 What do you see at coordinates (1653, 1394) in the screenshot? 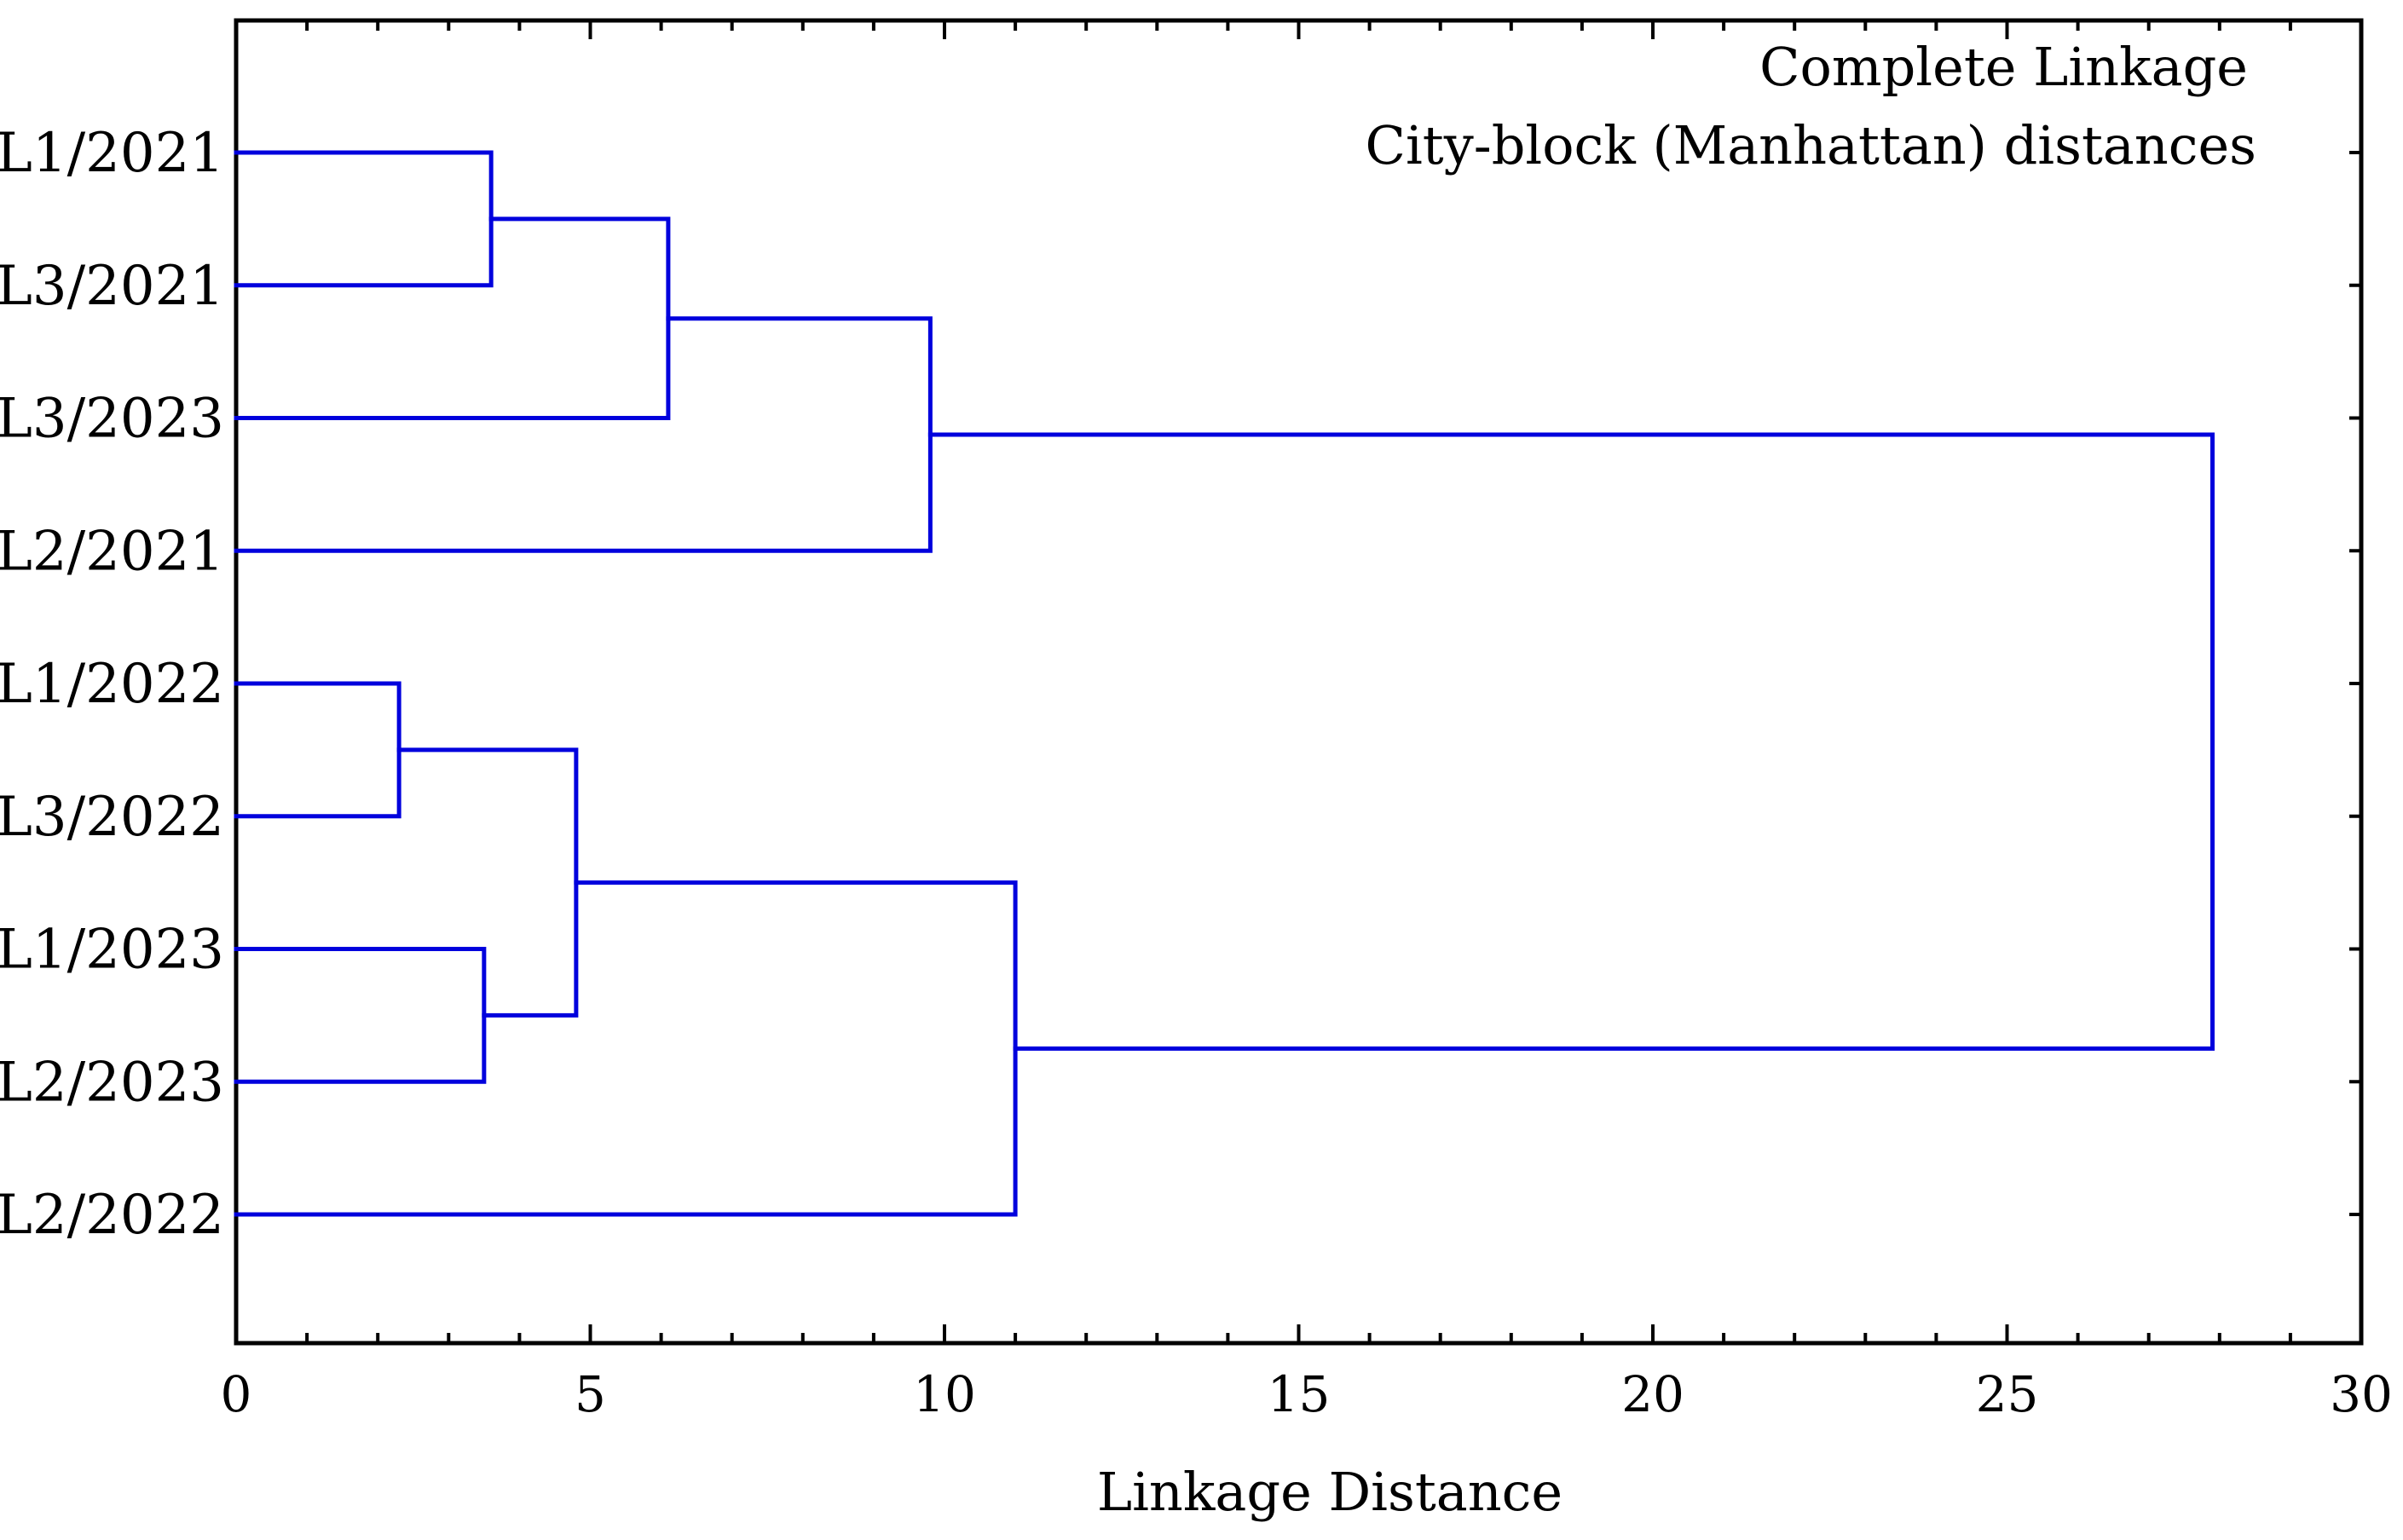
I see `x-tick-label-20: 20` at bounding box center [1653, 1394].